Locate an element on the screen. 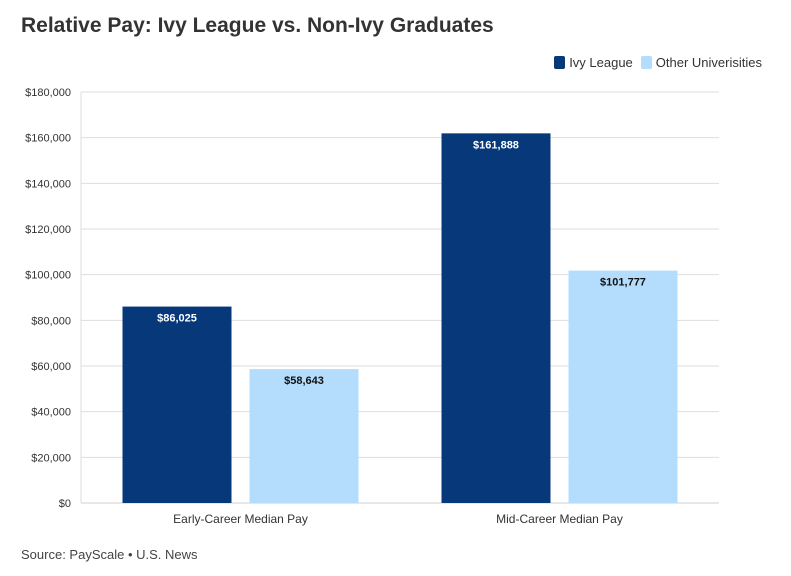 Image resolution: width=791 pixels, height=576 pixels. source-note: Source: PayScale • U.S. News is located at coordinates (109, 554).